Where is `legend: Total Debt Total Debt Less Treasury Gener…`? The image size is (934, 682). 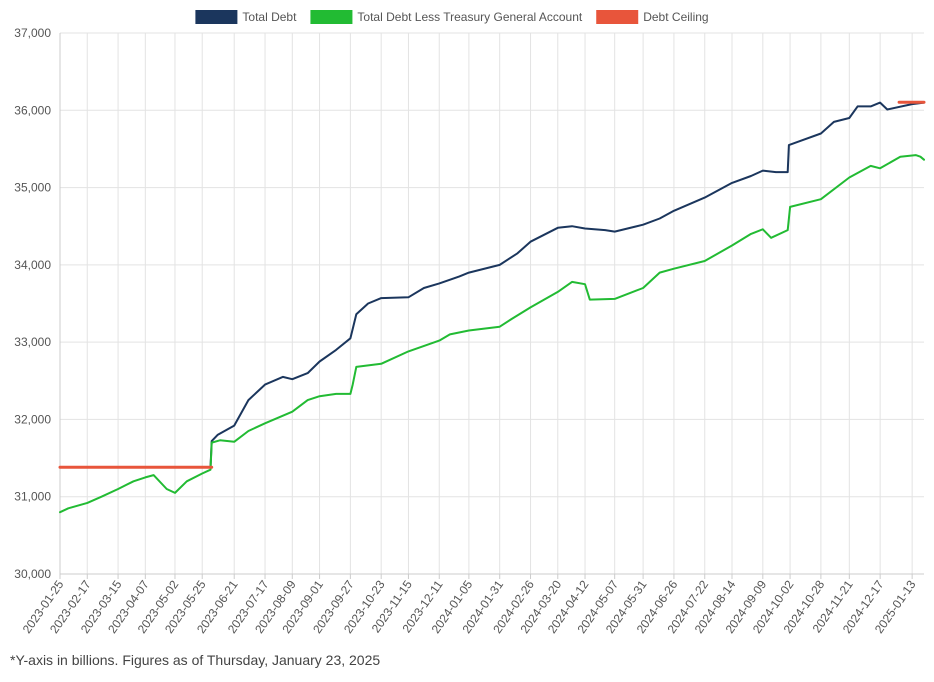
legend: Total Debt Total Debt Less Treasury Gener… is located at coordinates (452, 17).